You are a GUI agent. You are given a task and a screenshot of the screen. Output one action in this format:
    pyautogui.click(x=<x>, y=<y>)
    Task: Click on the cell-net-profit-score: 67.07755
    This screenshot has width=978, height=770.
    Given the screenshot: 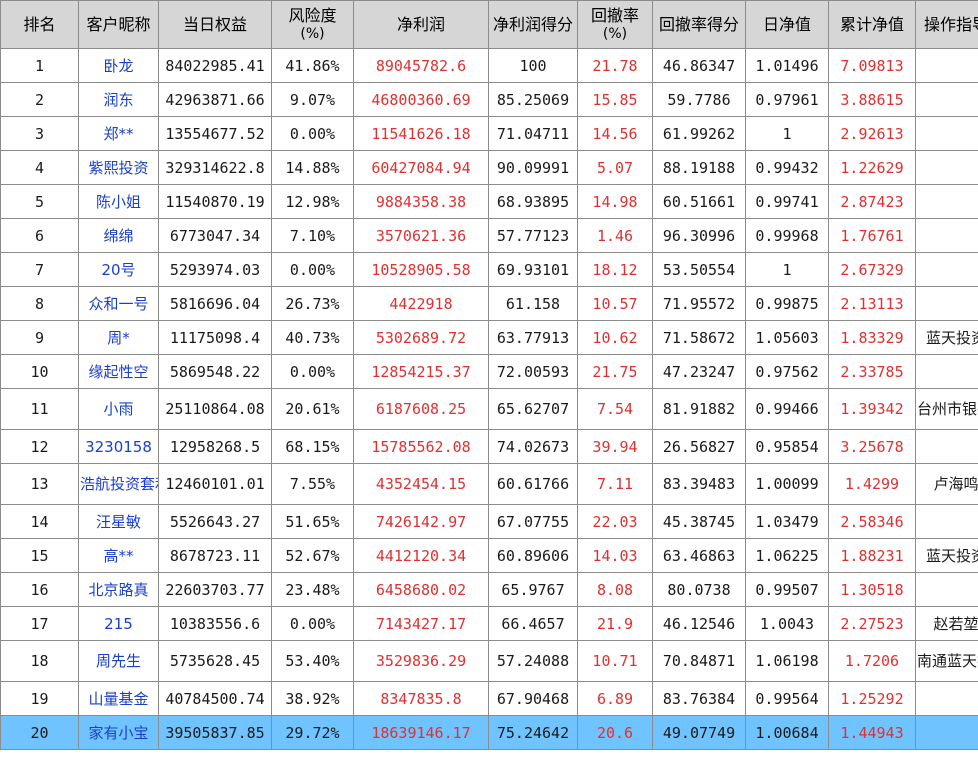 What is the action you would take?
    pyautogui.click(x=533, y=521)
    